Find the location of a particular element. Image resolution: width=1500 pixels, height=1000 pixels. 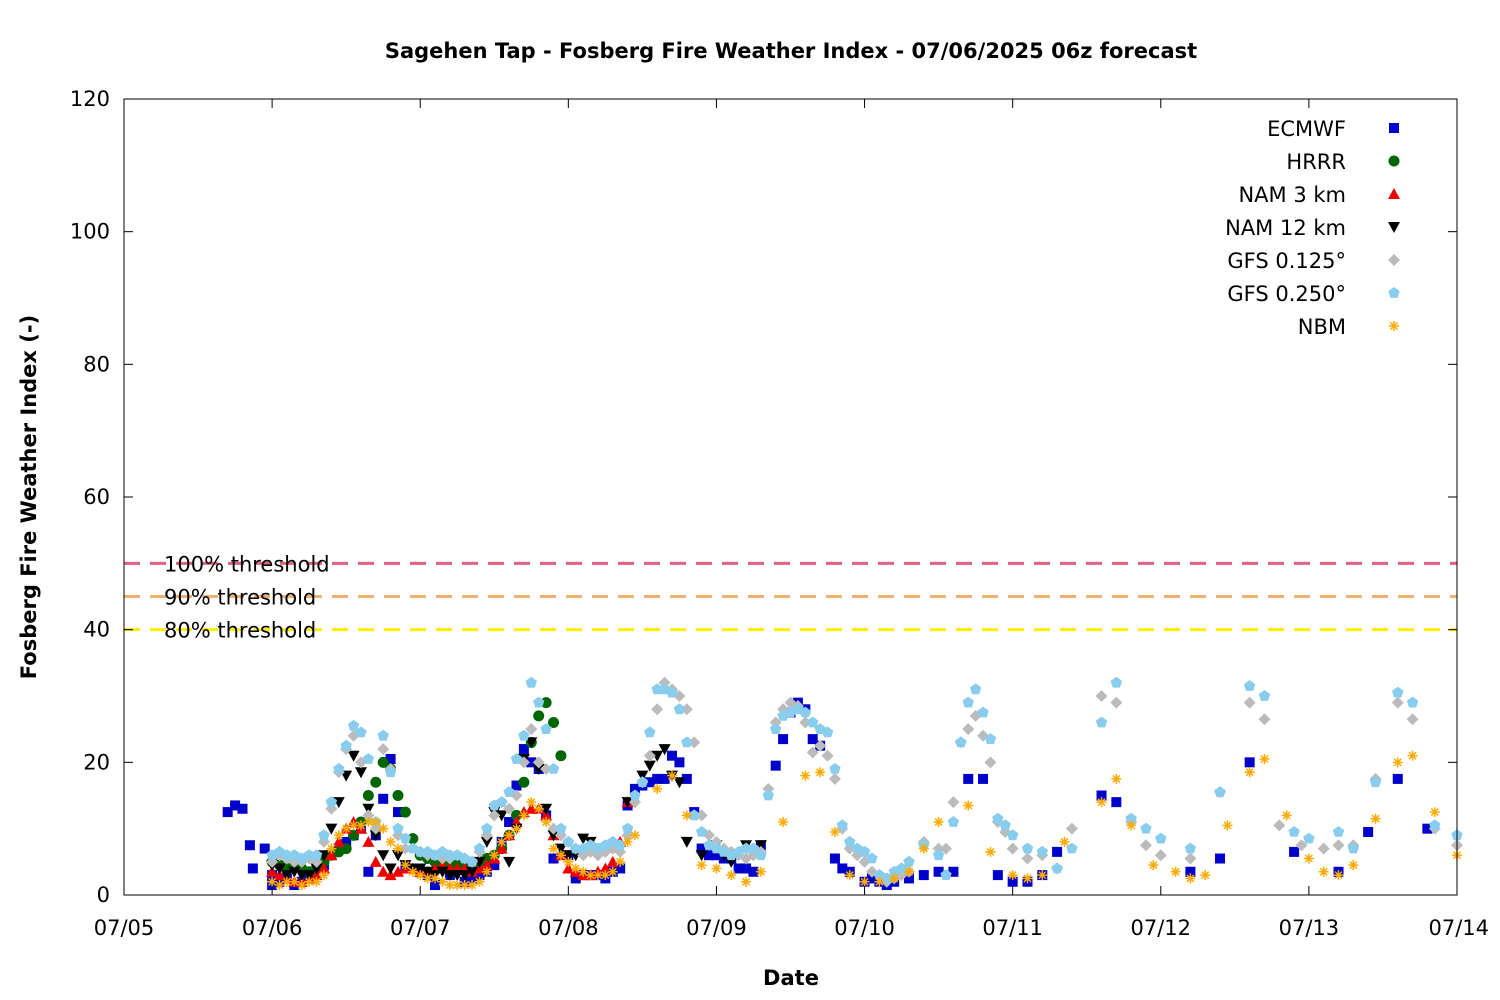

legend-entry-label: ECMWF is located at coordinates (1306, 129).